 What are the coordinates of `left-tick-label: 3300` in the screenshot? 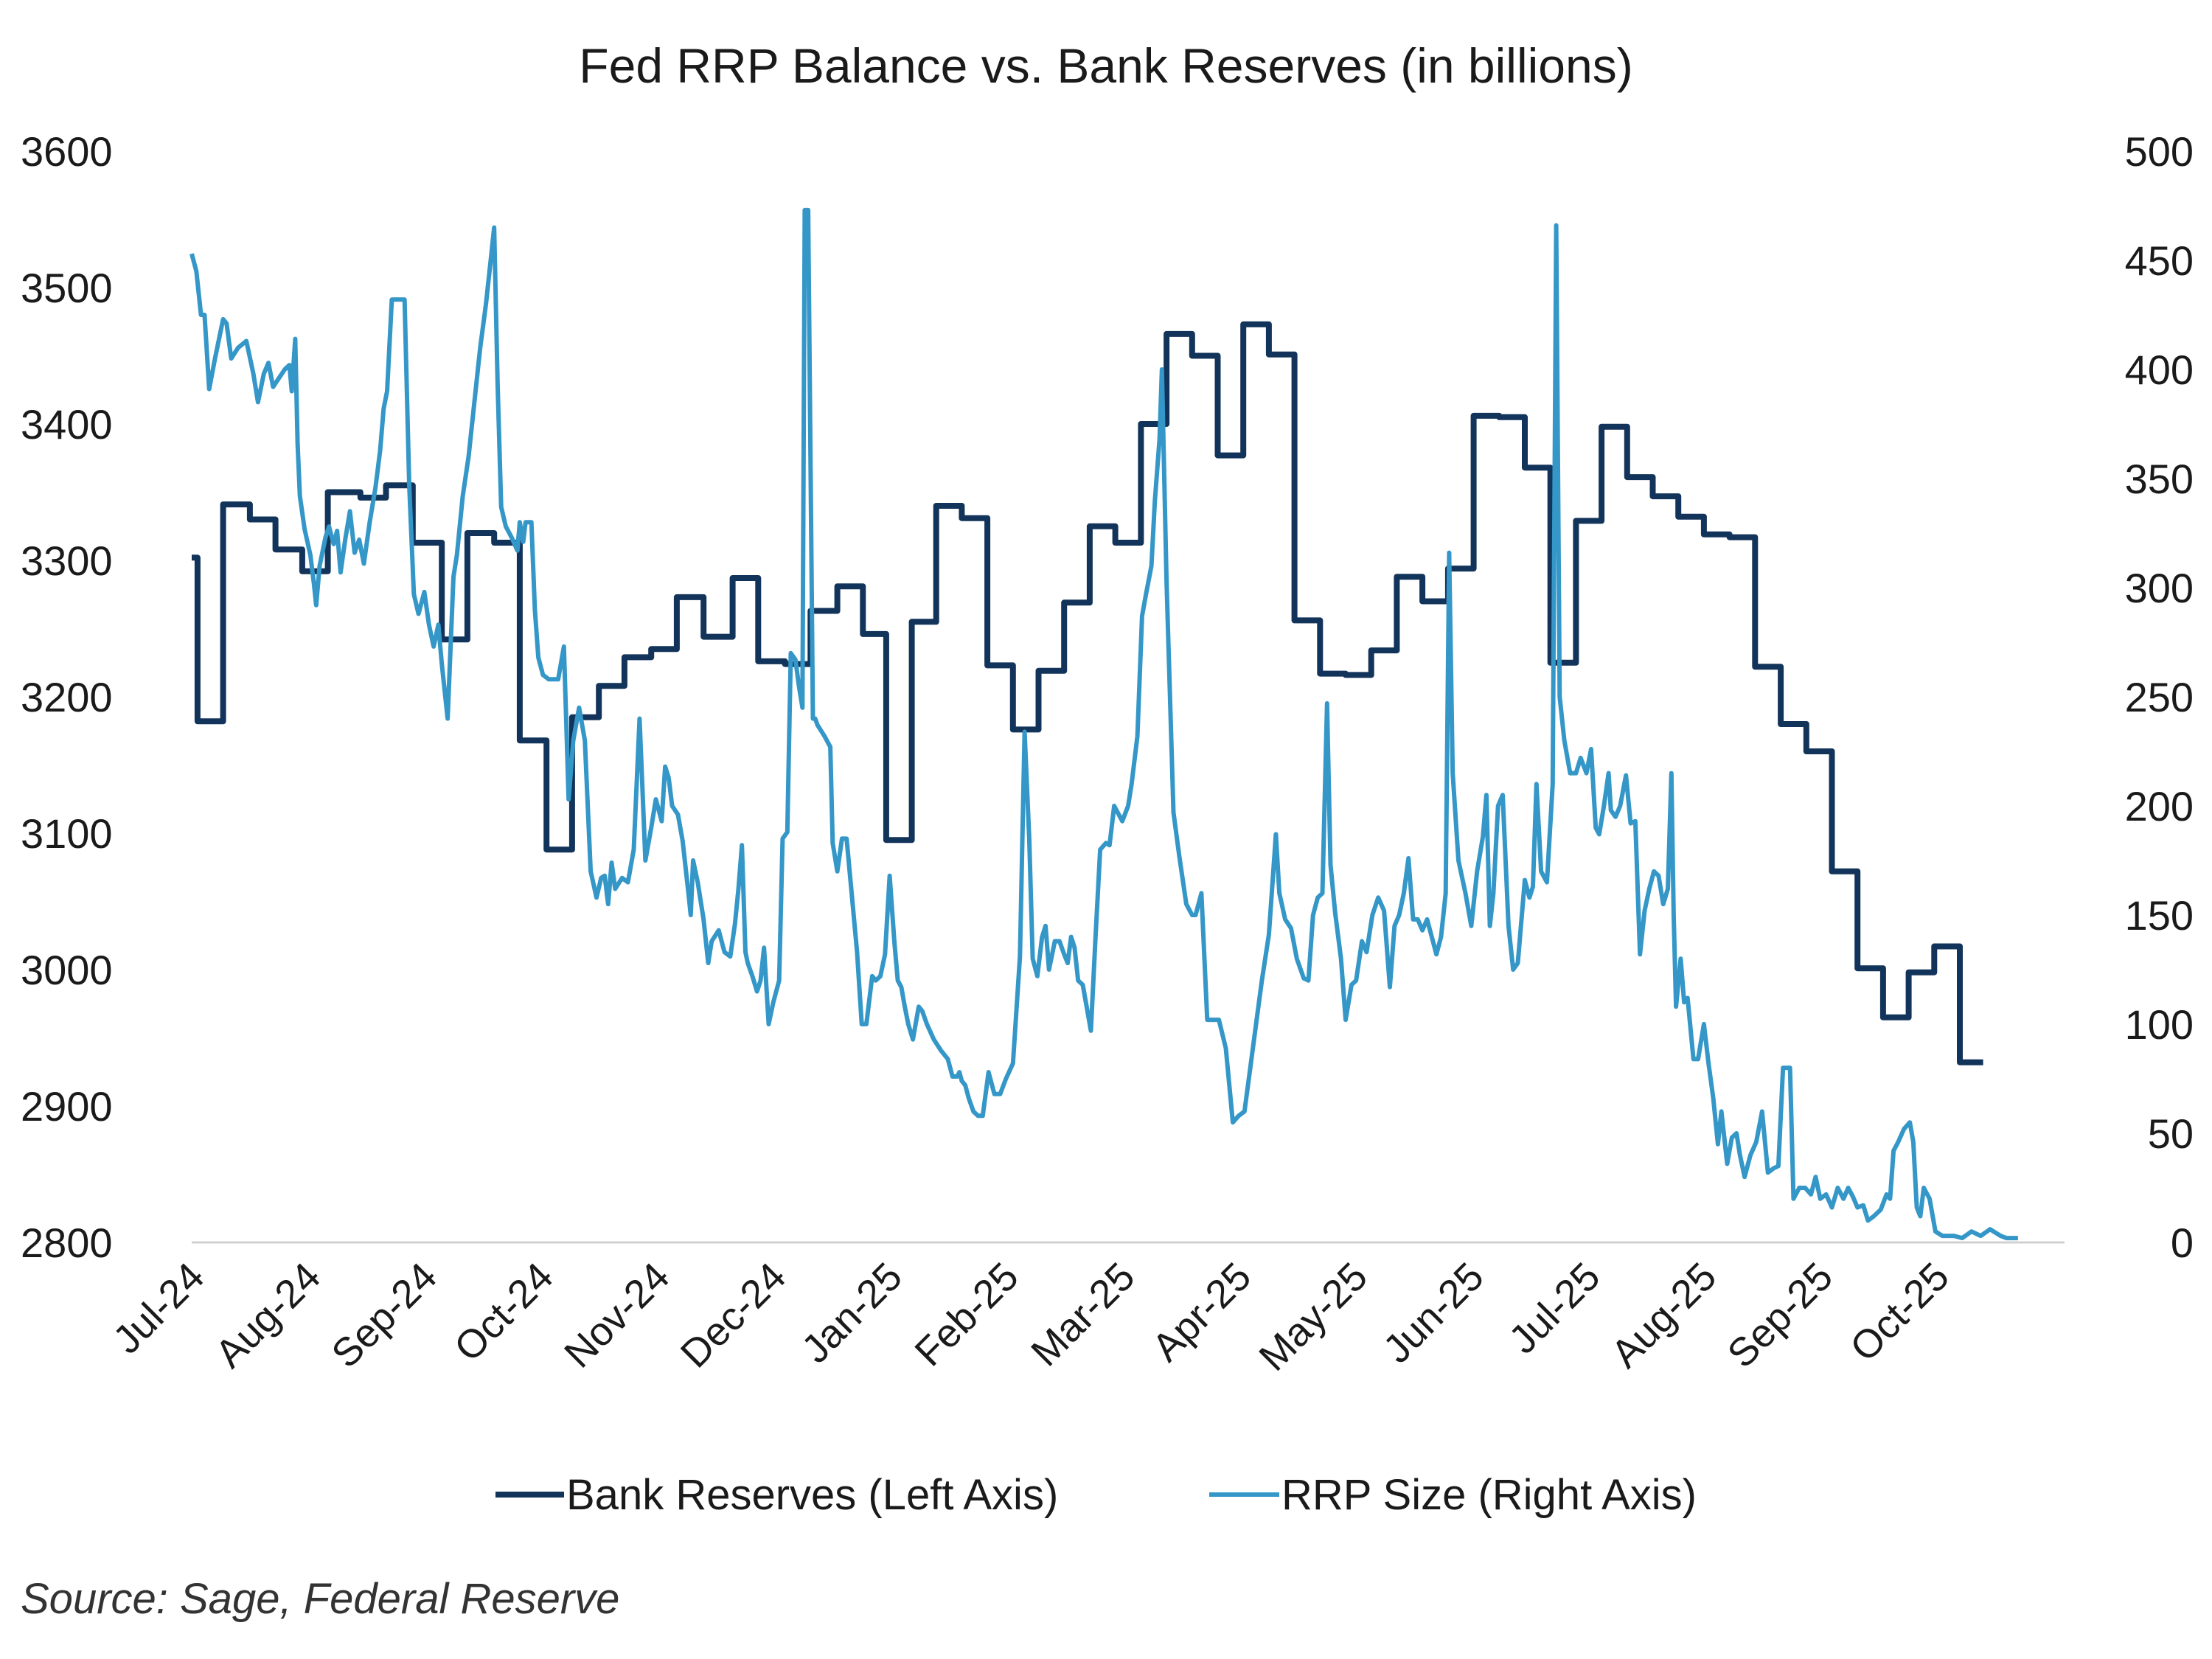 It's located at (67, 561).